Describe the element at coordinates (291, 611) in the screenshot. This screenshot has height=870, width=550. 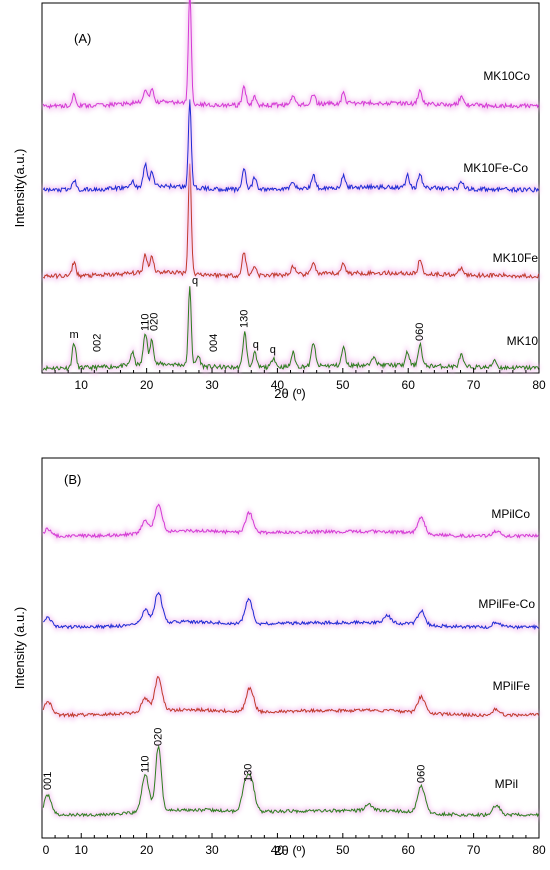
I see `series-line-mpilfe-co` at that location.